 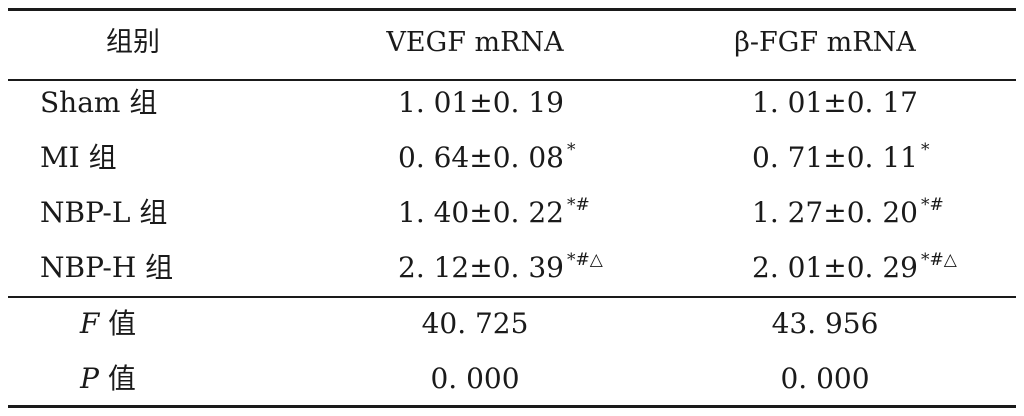 I want to click on table-bottom-rule, so click(x=512, y=406).